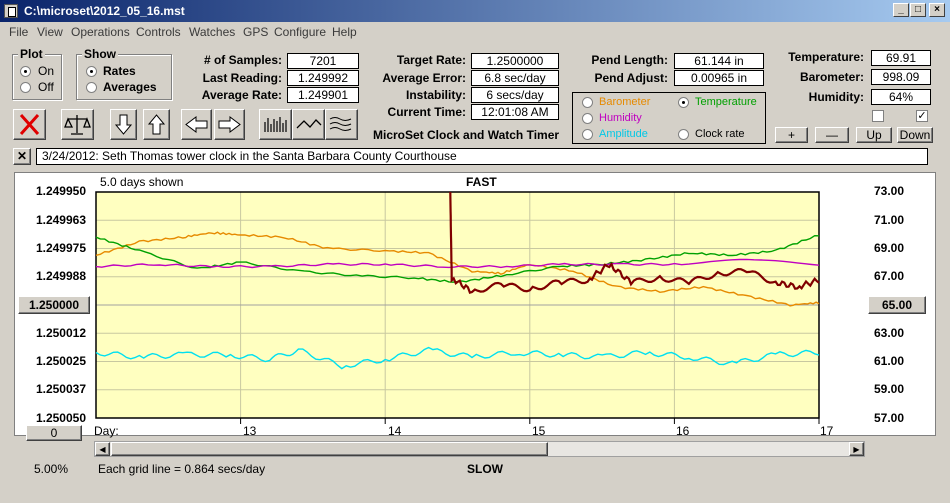 The height and width of the screenshot is (503, 950). What do you see at coordinates (937, 10) in the screenshot?
I see `close-button: ×` at bounding box center [937, 10].